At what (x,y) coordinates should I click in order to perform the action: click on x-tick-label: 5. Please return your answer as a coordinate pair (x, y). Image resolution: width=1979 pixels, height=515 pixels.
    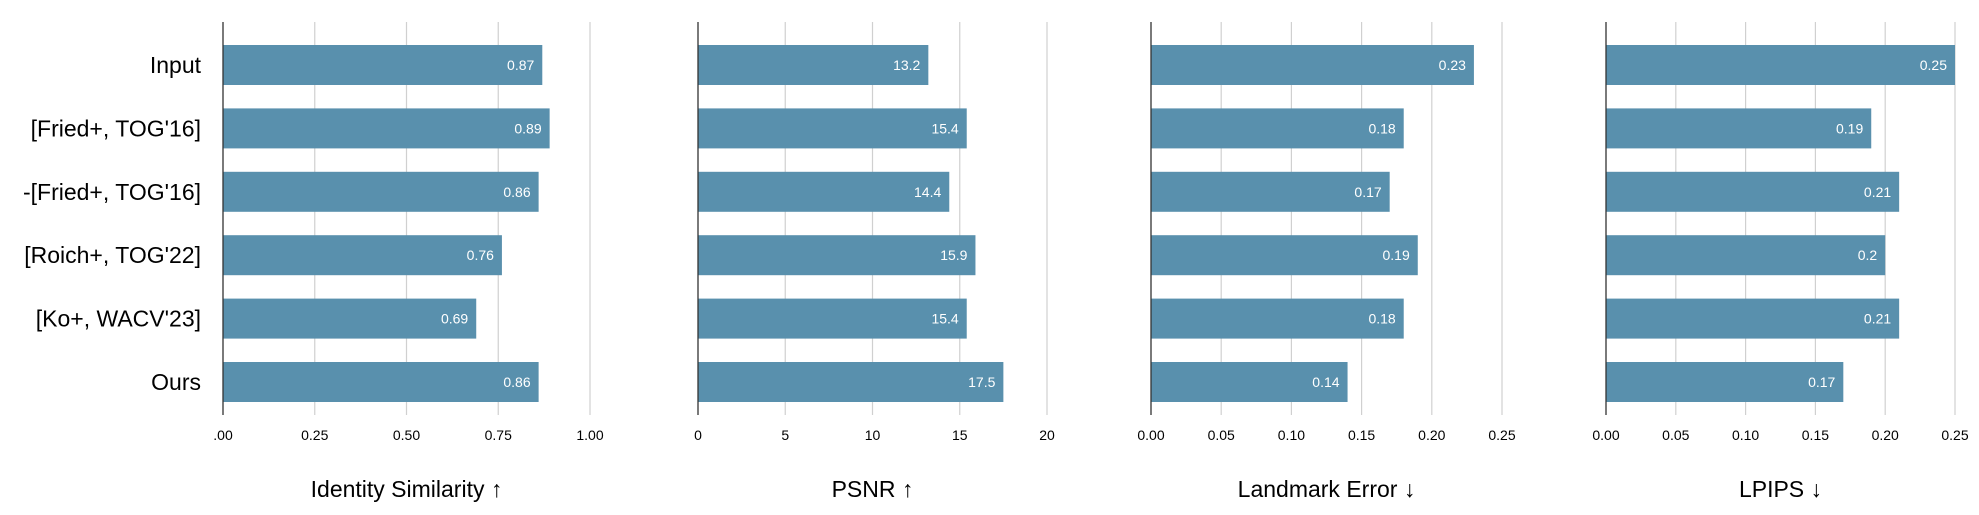
    Looking at the image, I should click on (785, 435).